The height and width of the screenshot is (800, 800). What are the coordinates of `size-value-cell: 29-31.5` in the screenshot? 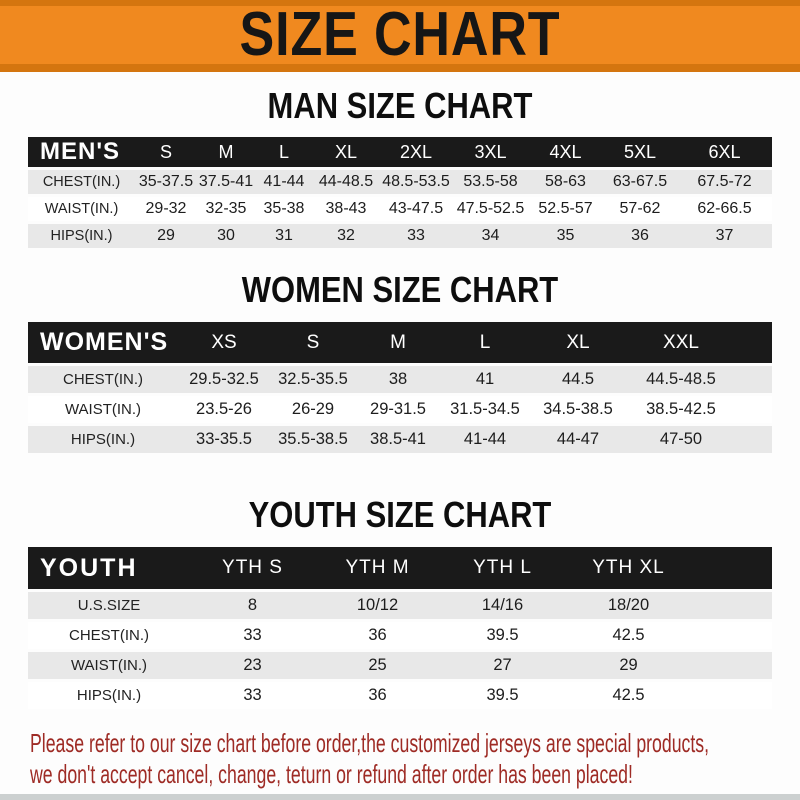 It's located at (398, 409).